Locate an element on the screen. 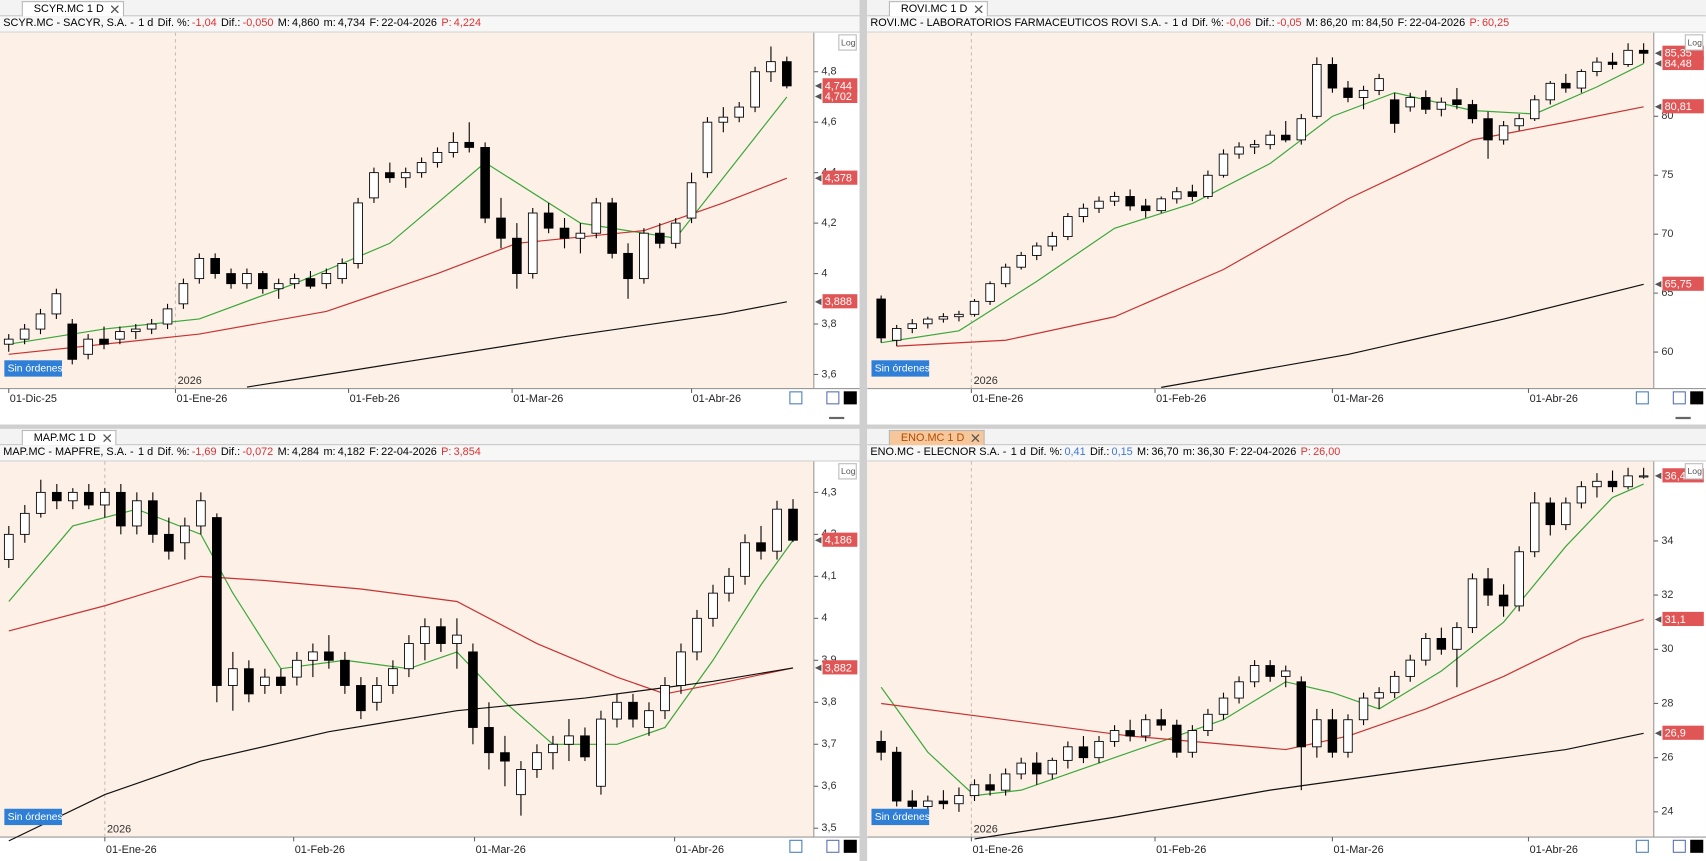 This screenshot has width=1706, height=861. stat-value: -0,05 is located at coordinates (1289, 23).